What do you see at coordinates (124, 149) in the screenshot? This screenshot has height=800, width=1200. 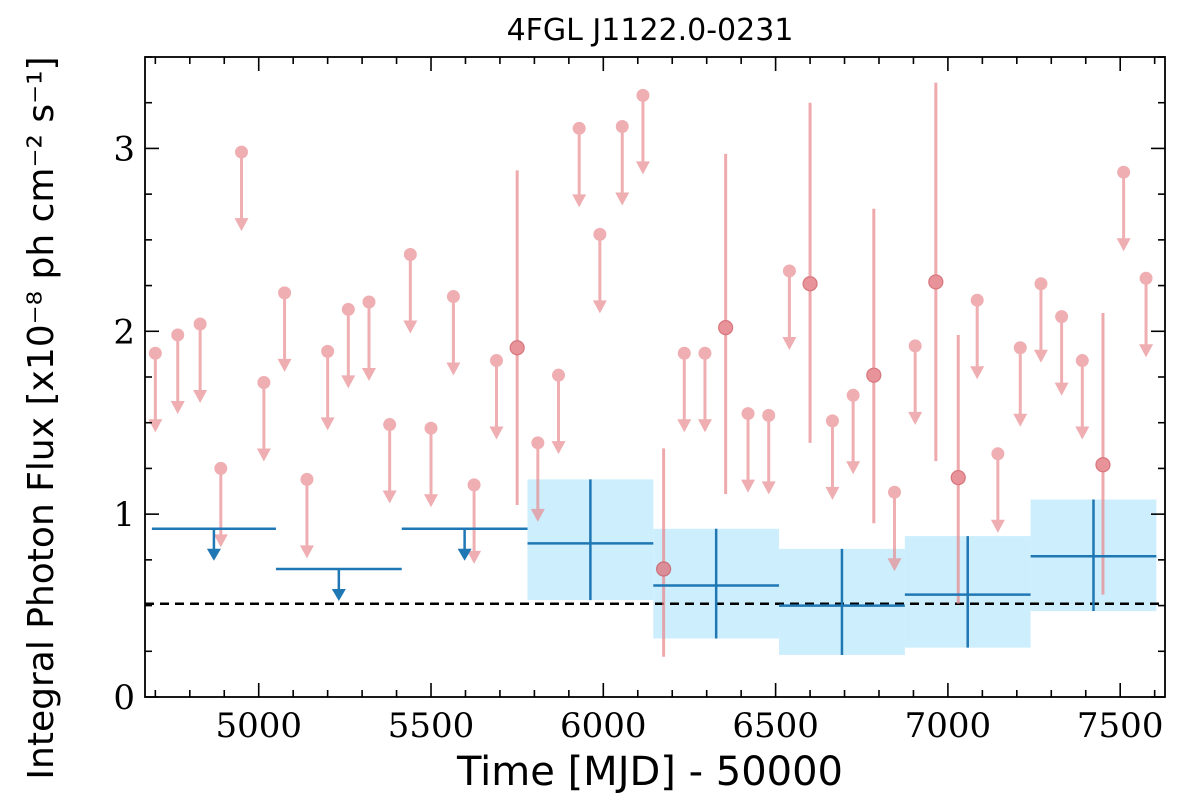 I see `y-tick-label: 3` at bounding box center [124, 149].